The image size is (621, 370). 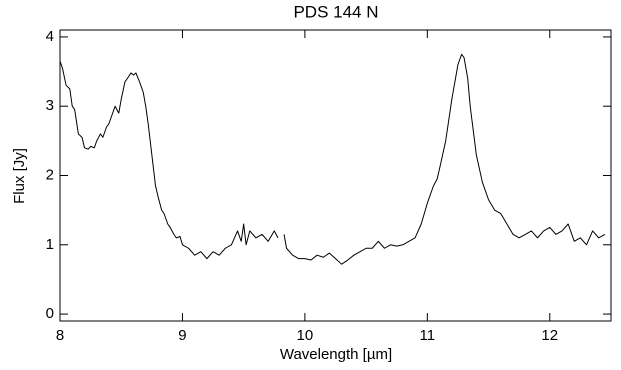 I want to click on y-tick-label: 0, so click(x=50, y=313).